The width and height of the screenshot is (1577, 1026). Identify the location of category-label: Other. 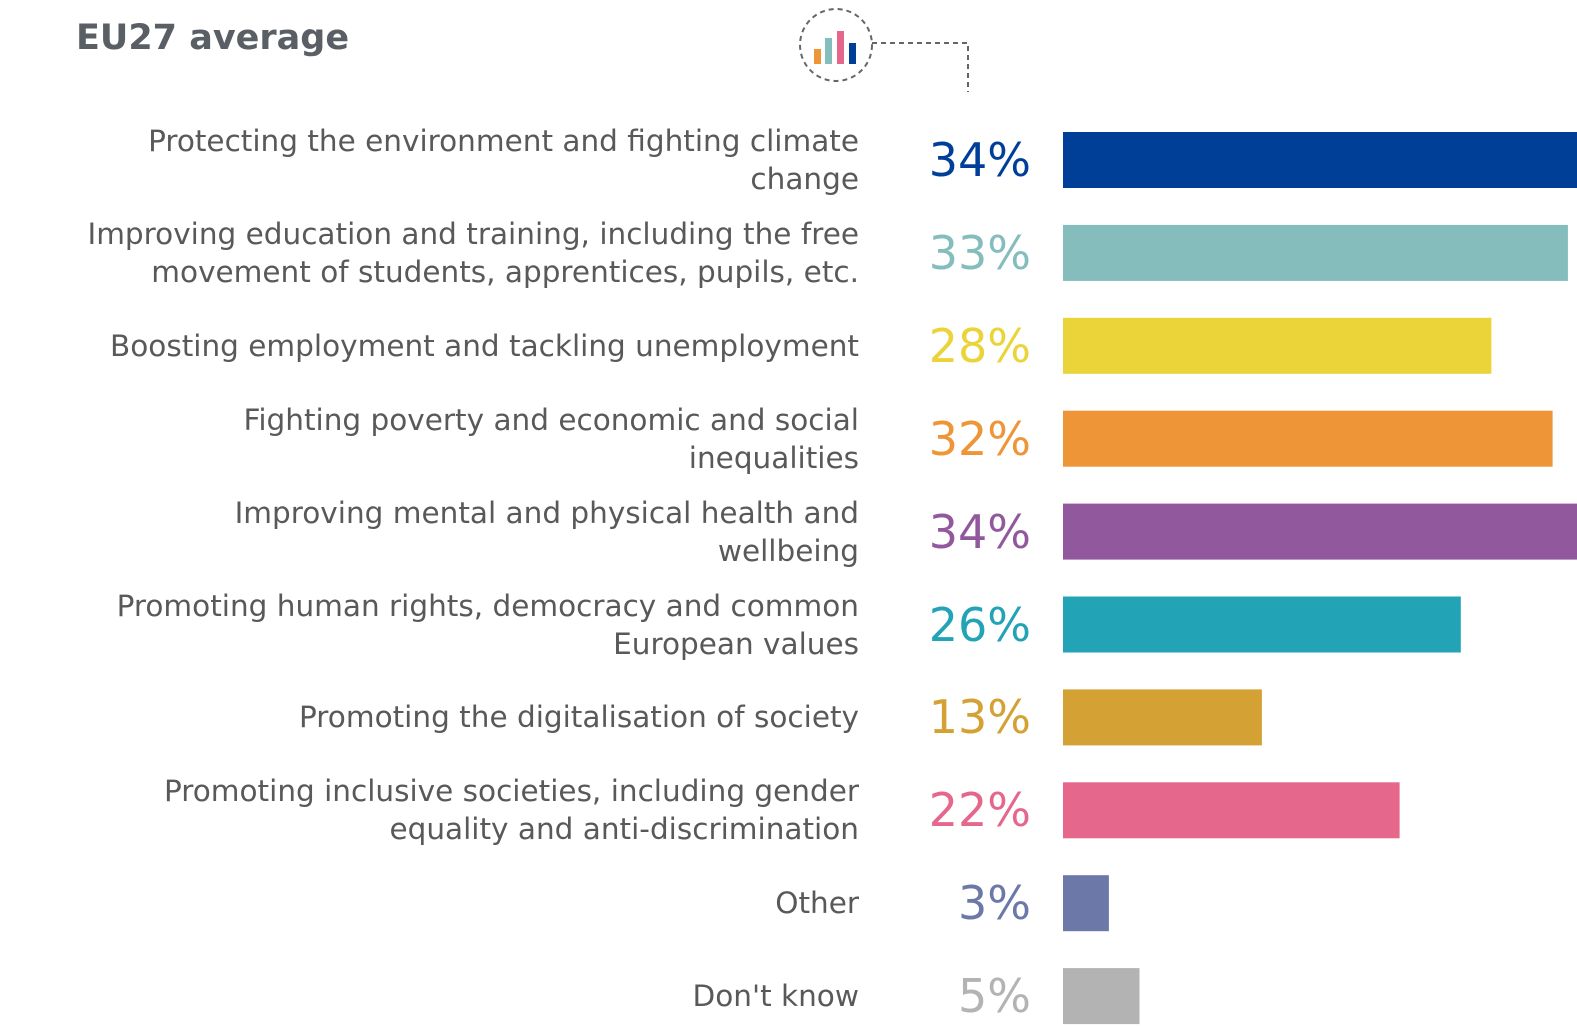
(817, 903).